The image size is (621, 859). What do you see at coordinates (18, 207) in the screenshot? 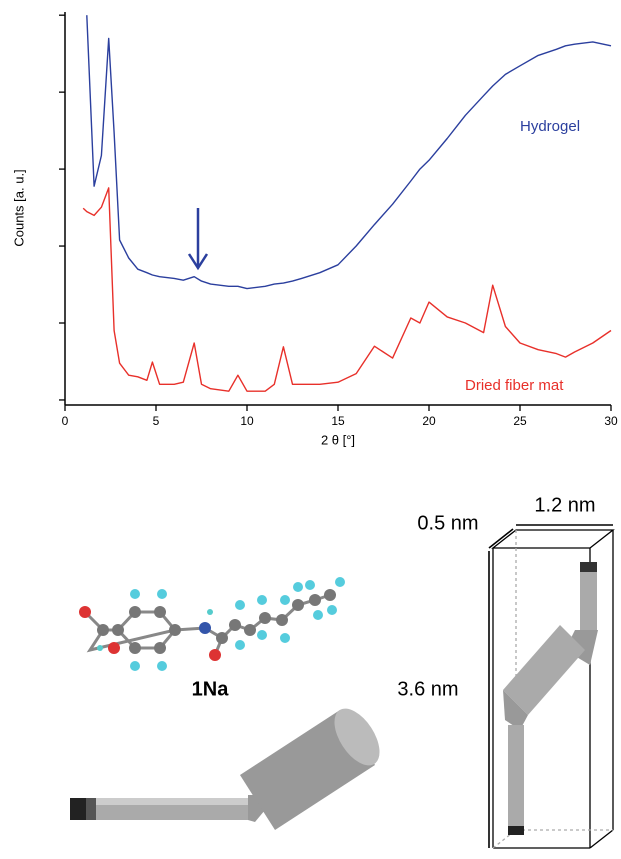
I see `y-axis-label: Counts [a. u.]` at bounding box center [18, 207].